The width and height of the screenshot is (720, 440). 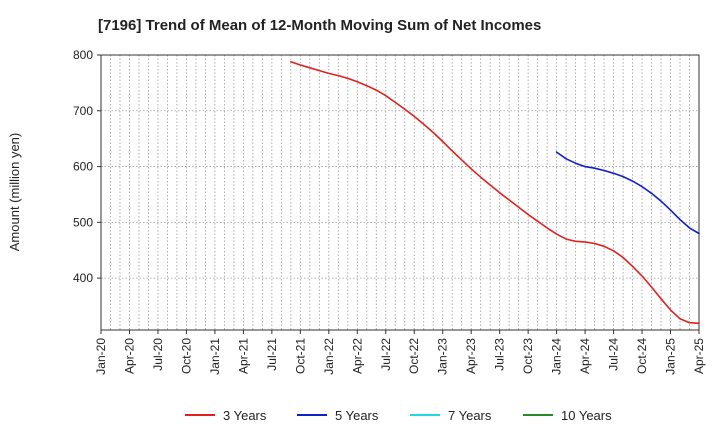 What do you see at coordinates (129, 356) in the screenshot?
I see `x-tick-label: Apr-20` at bounding box center [129, 356].